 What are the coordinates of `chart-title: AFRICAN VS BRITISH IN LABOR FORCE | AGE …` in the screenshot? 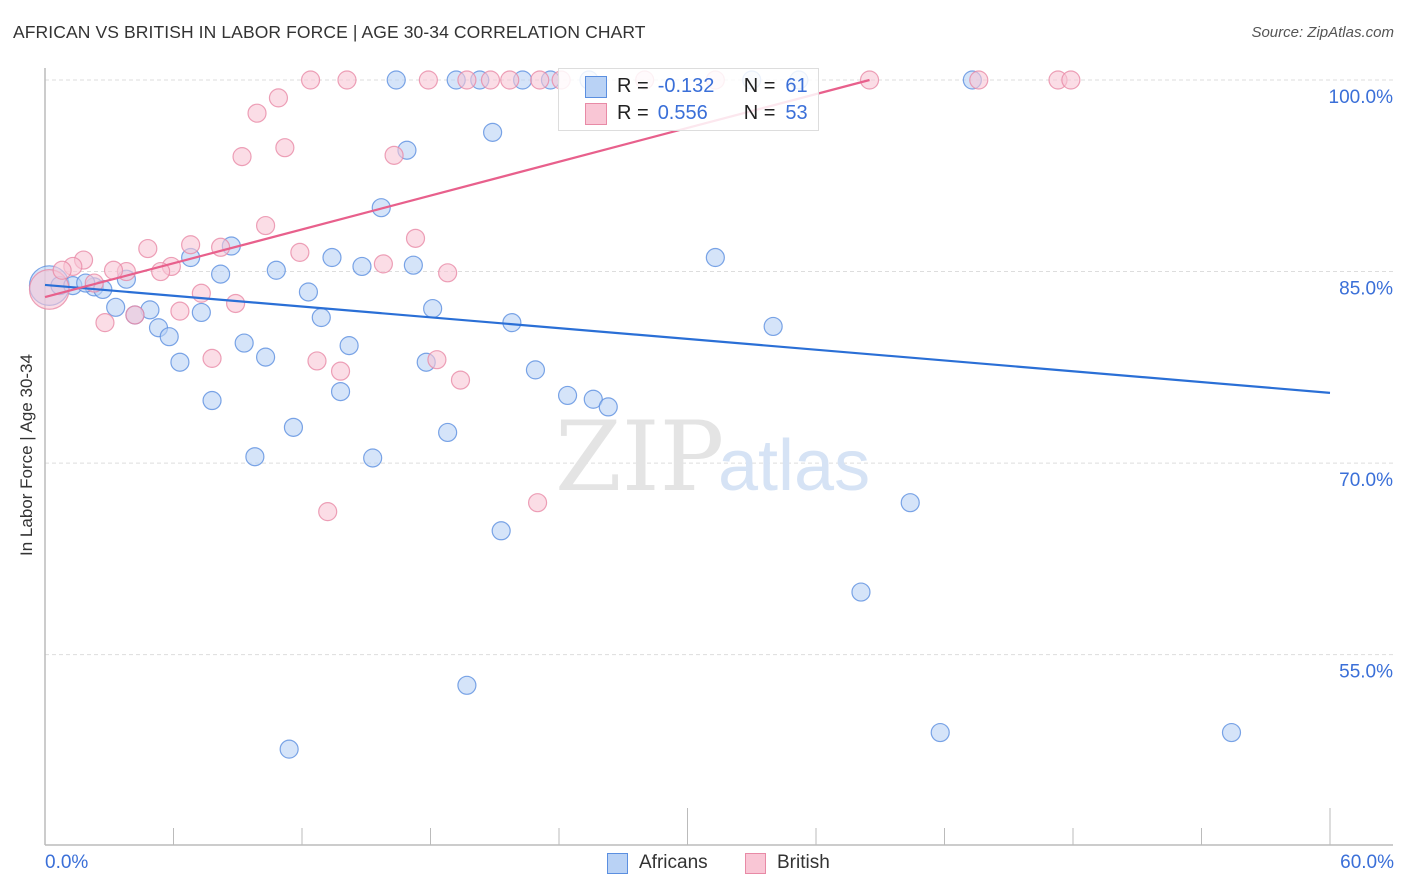 It's located at (329, 32).